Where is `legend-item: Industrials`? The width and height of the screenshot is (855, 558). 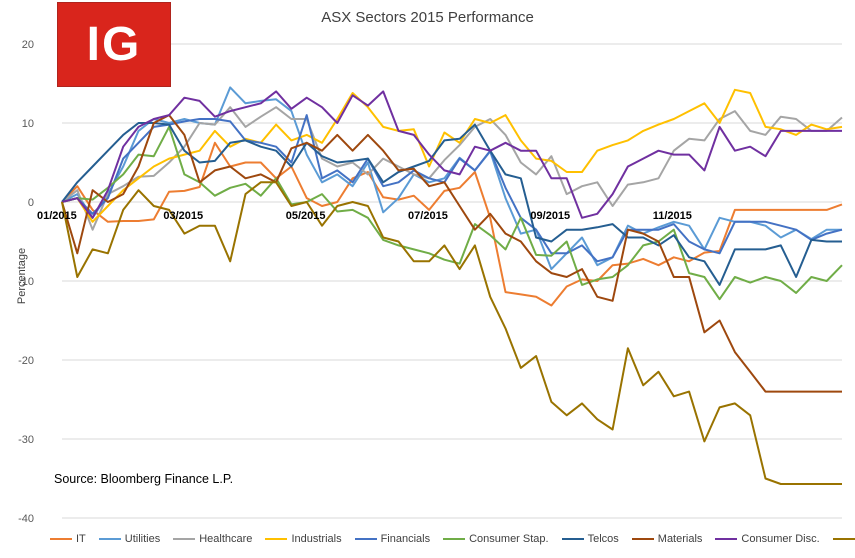 legend-item: Industrials is located at coordinates (303, 539).